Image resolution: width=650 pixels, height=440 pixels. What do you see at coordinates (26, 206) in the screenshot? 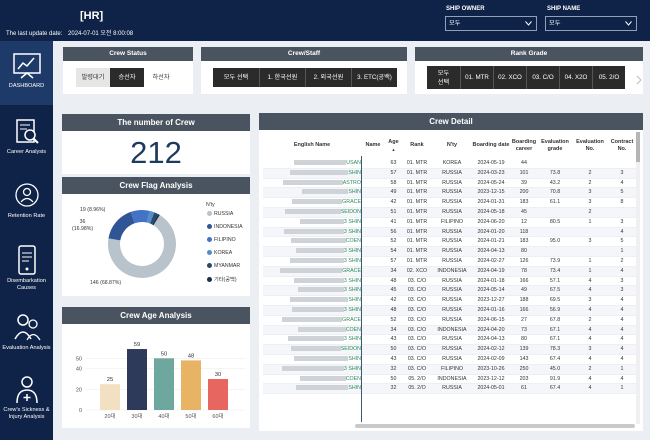
I see `sidebar-item-retention-rate: Retention Rate` at bounding box center [26, 206].